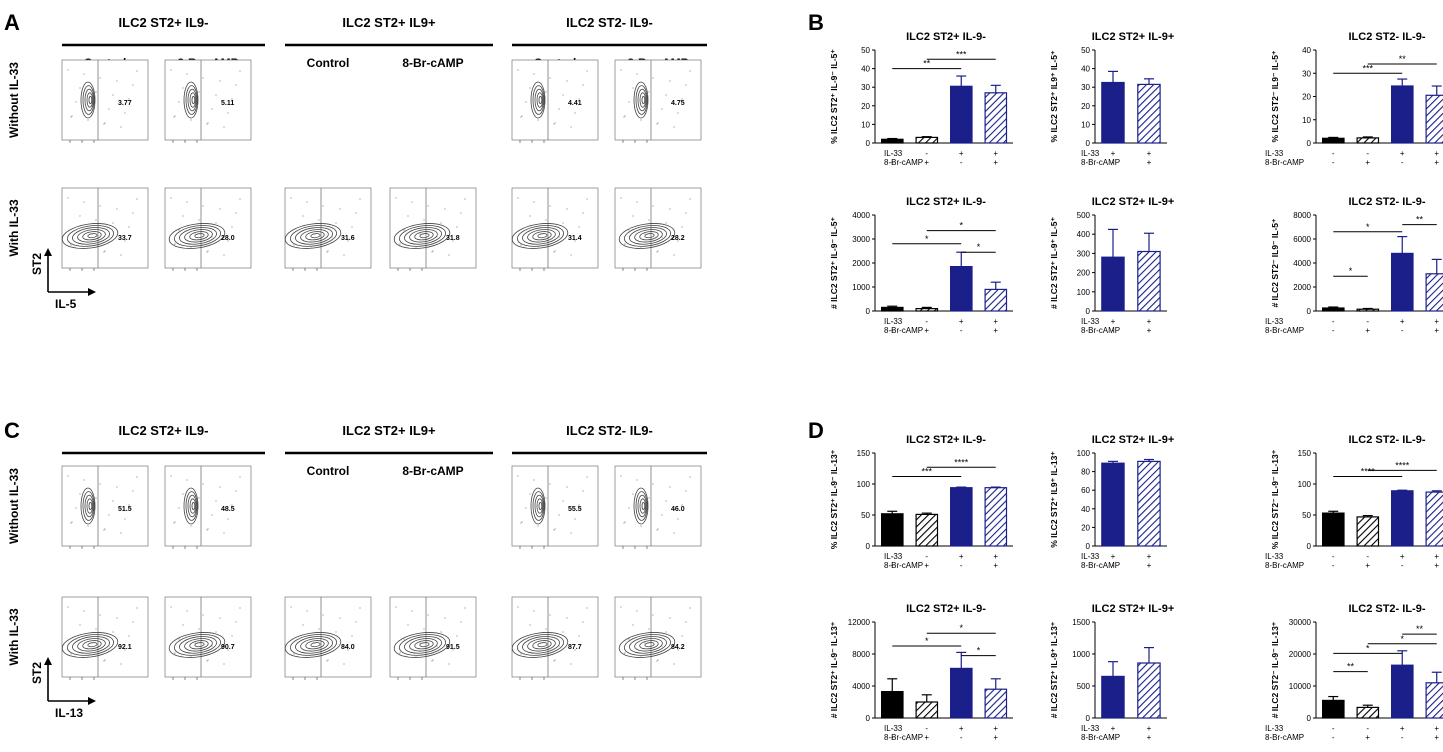  What do you see at coordinates (555, 101) in the screenshot?
I see `flow-plot: 4.41` at bounding box center [555, 101].